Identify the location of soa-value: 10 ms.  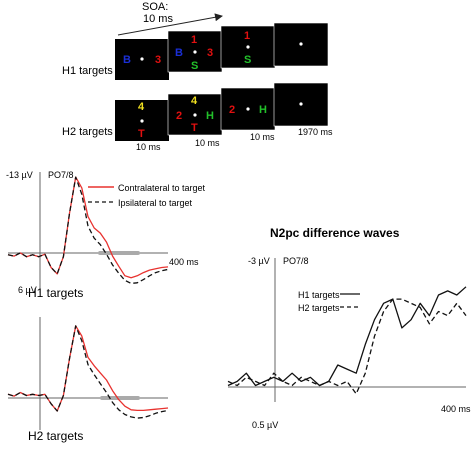
(158, 19).